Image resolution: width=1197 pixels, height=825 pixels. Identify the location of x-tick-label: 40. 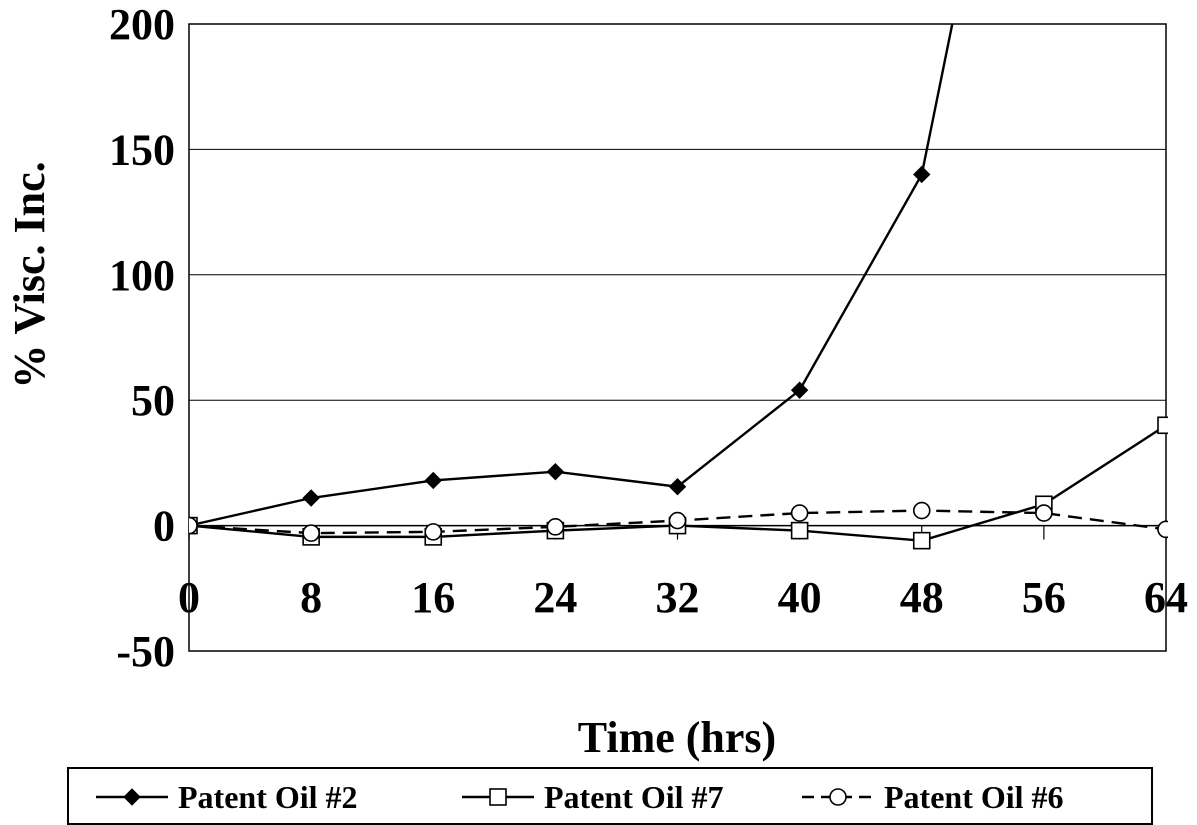
(800, 597).